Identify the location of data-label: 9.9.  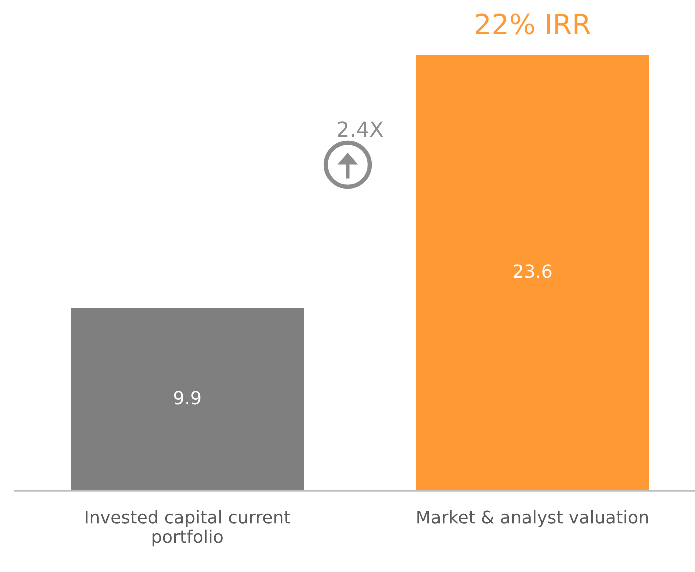
(187, 398).